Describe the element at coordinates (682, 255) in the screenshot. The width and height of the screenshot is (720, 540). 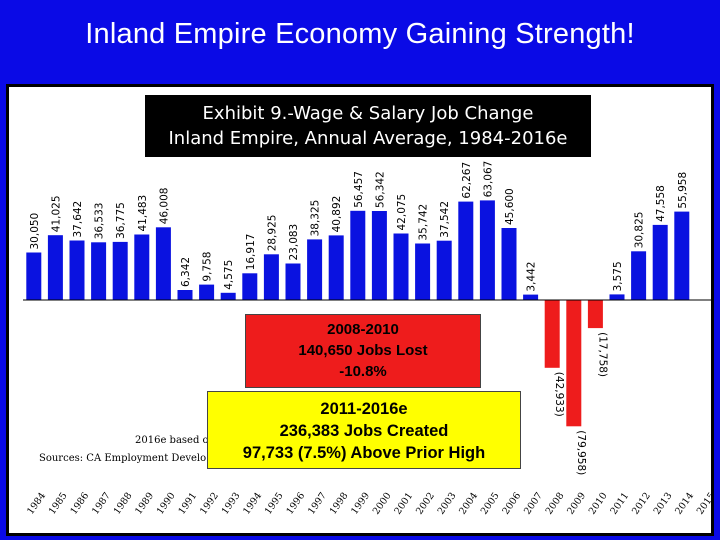
I see `bar-2014` at that location.